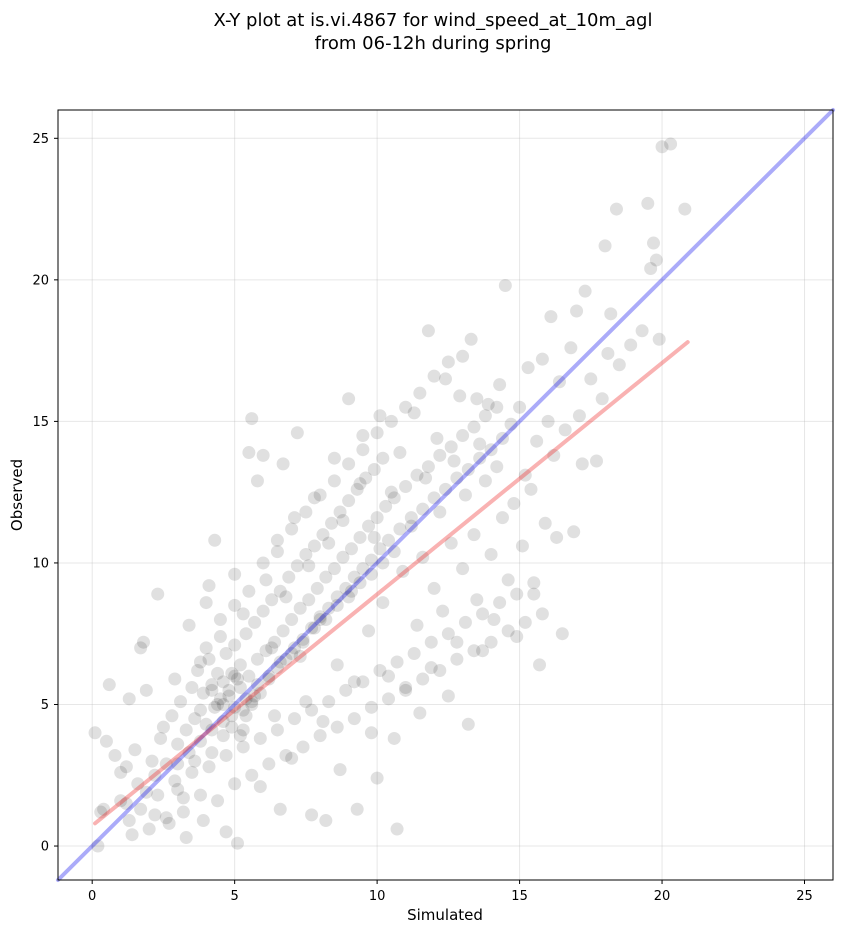 This screenshot has height=934, width=843. Describe the element at coordinates (40, 563) in the screenshot. I see `y-tick-label: 10` at that location.